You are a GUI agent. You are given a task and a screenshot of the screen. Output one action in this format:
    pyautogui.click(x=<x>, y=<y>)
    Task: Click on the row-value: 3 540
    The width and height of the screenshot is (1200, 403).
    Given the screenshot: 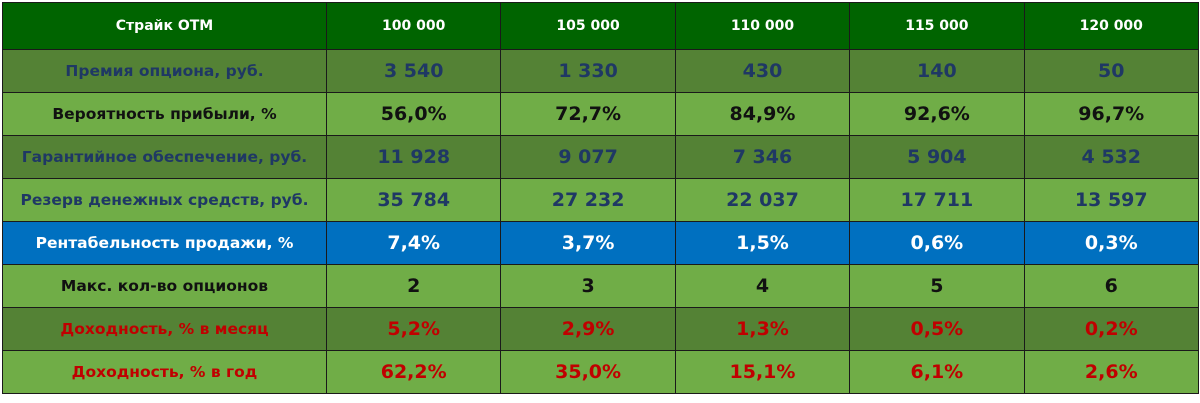 What is the action you would take?
    pyautogui.click(x=413, y=71)
    